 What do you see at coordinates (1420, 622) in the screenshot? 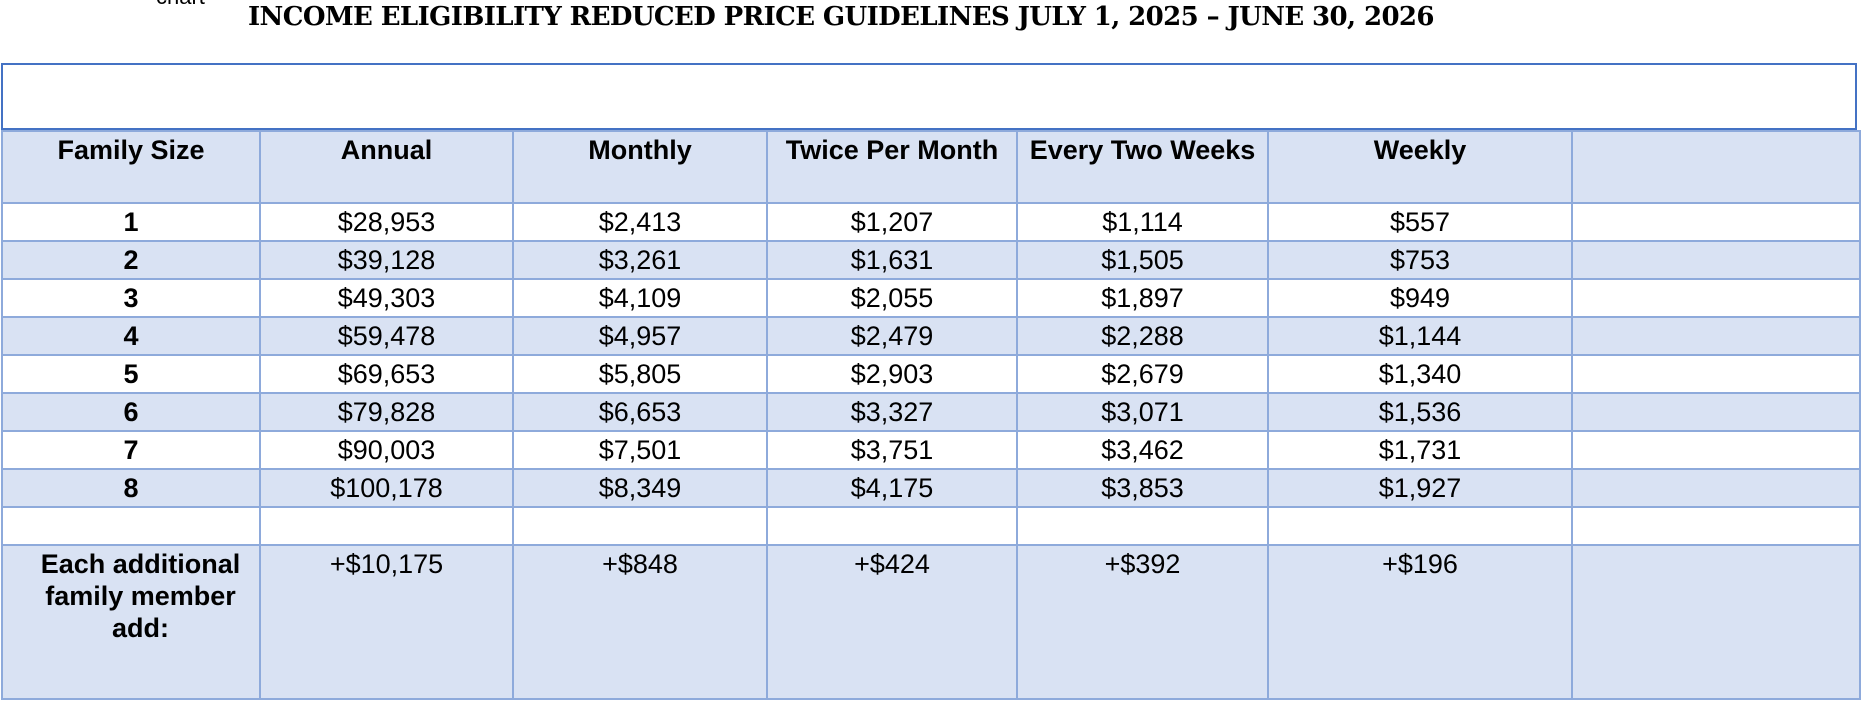
I see `weekly-additional-cell: +$196` at bounding box center [1420, 622].